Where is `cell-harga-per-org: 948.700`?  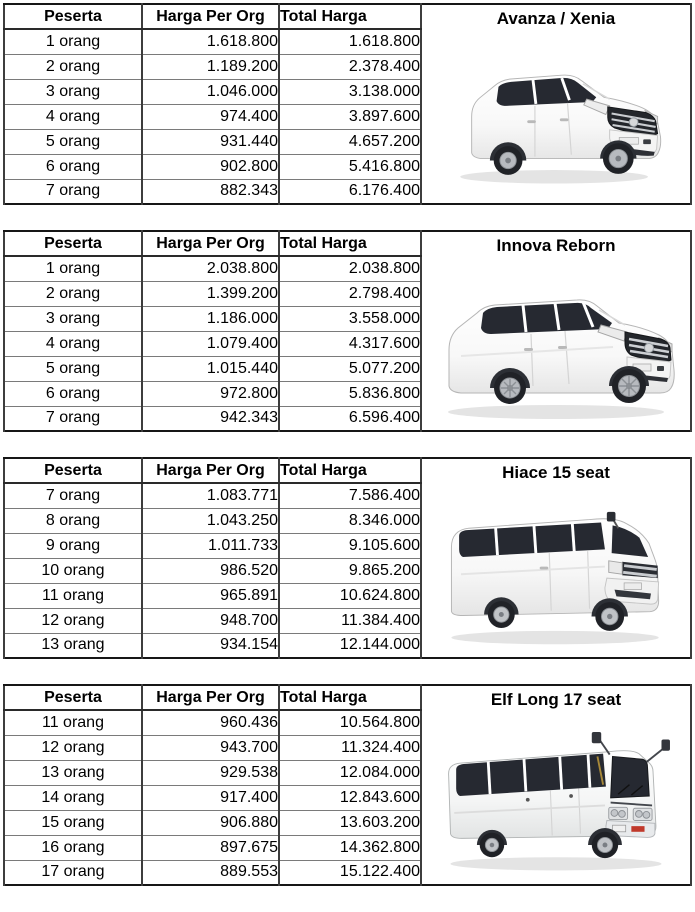 cell-harga-per-org: 948.700 is located at coordinates (210, 620).